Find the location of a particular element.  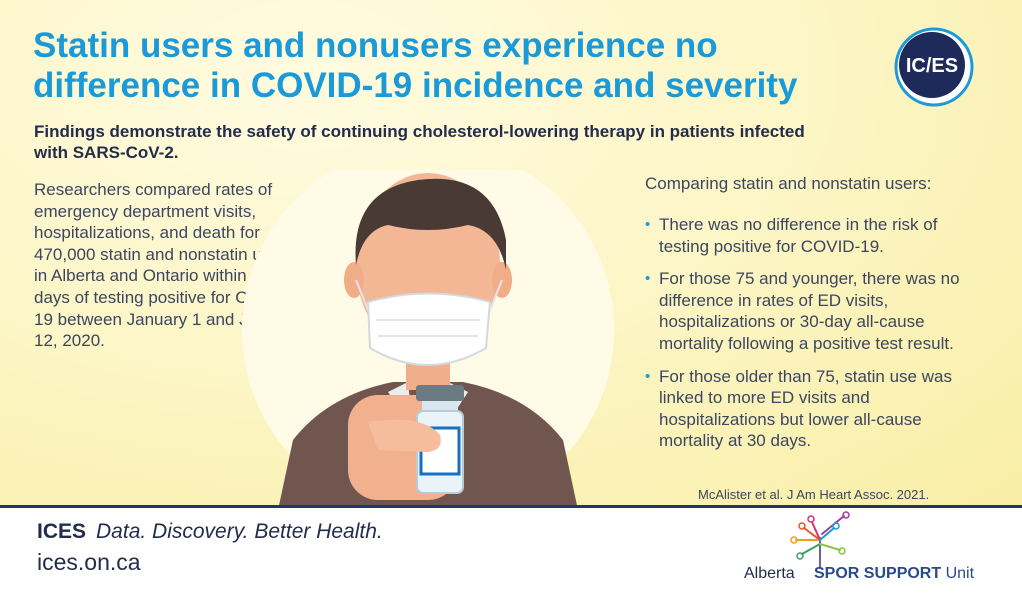

partner-spor: SPOR SUPPORT Unit is located at coordinates (894, 574).